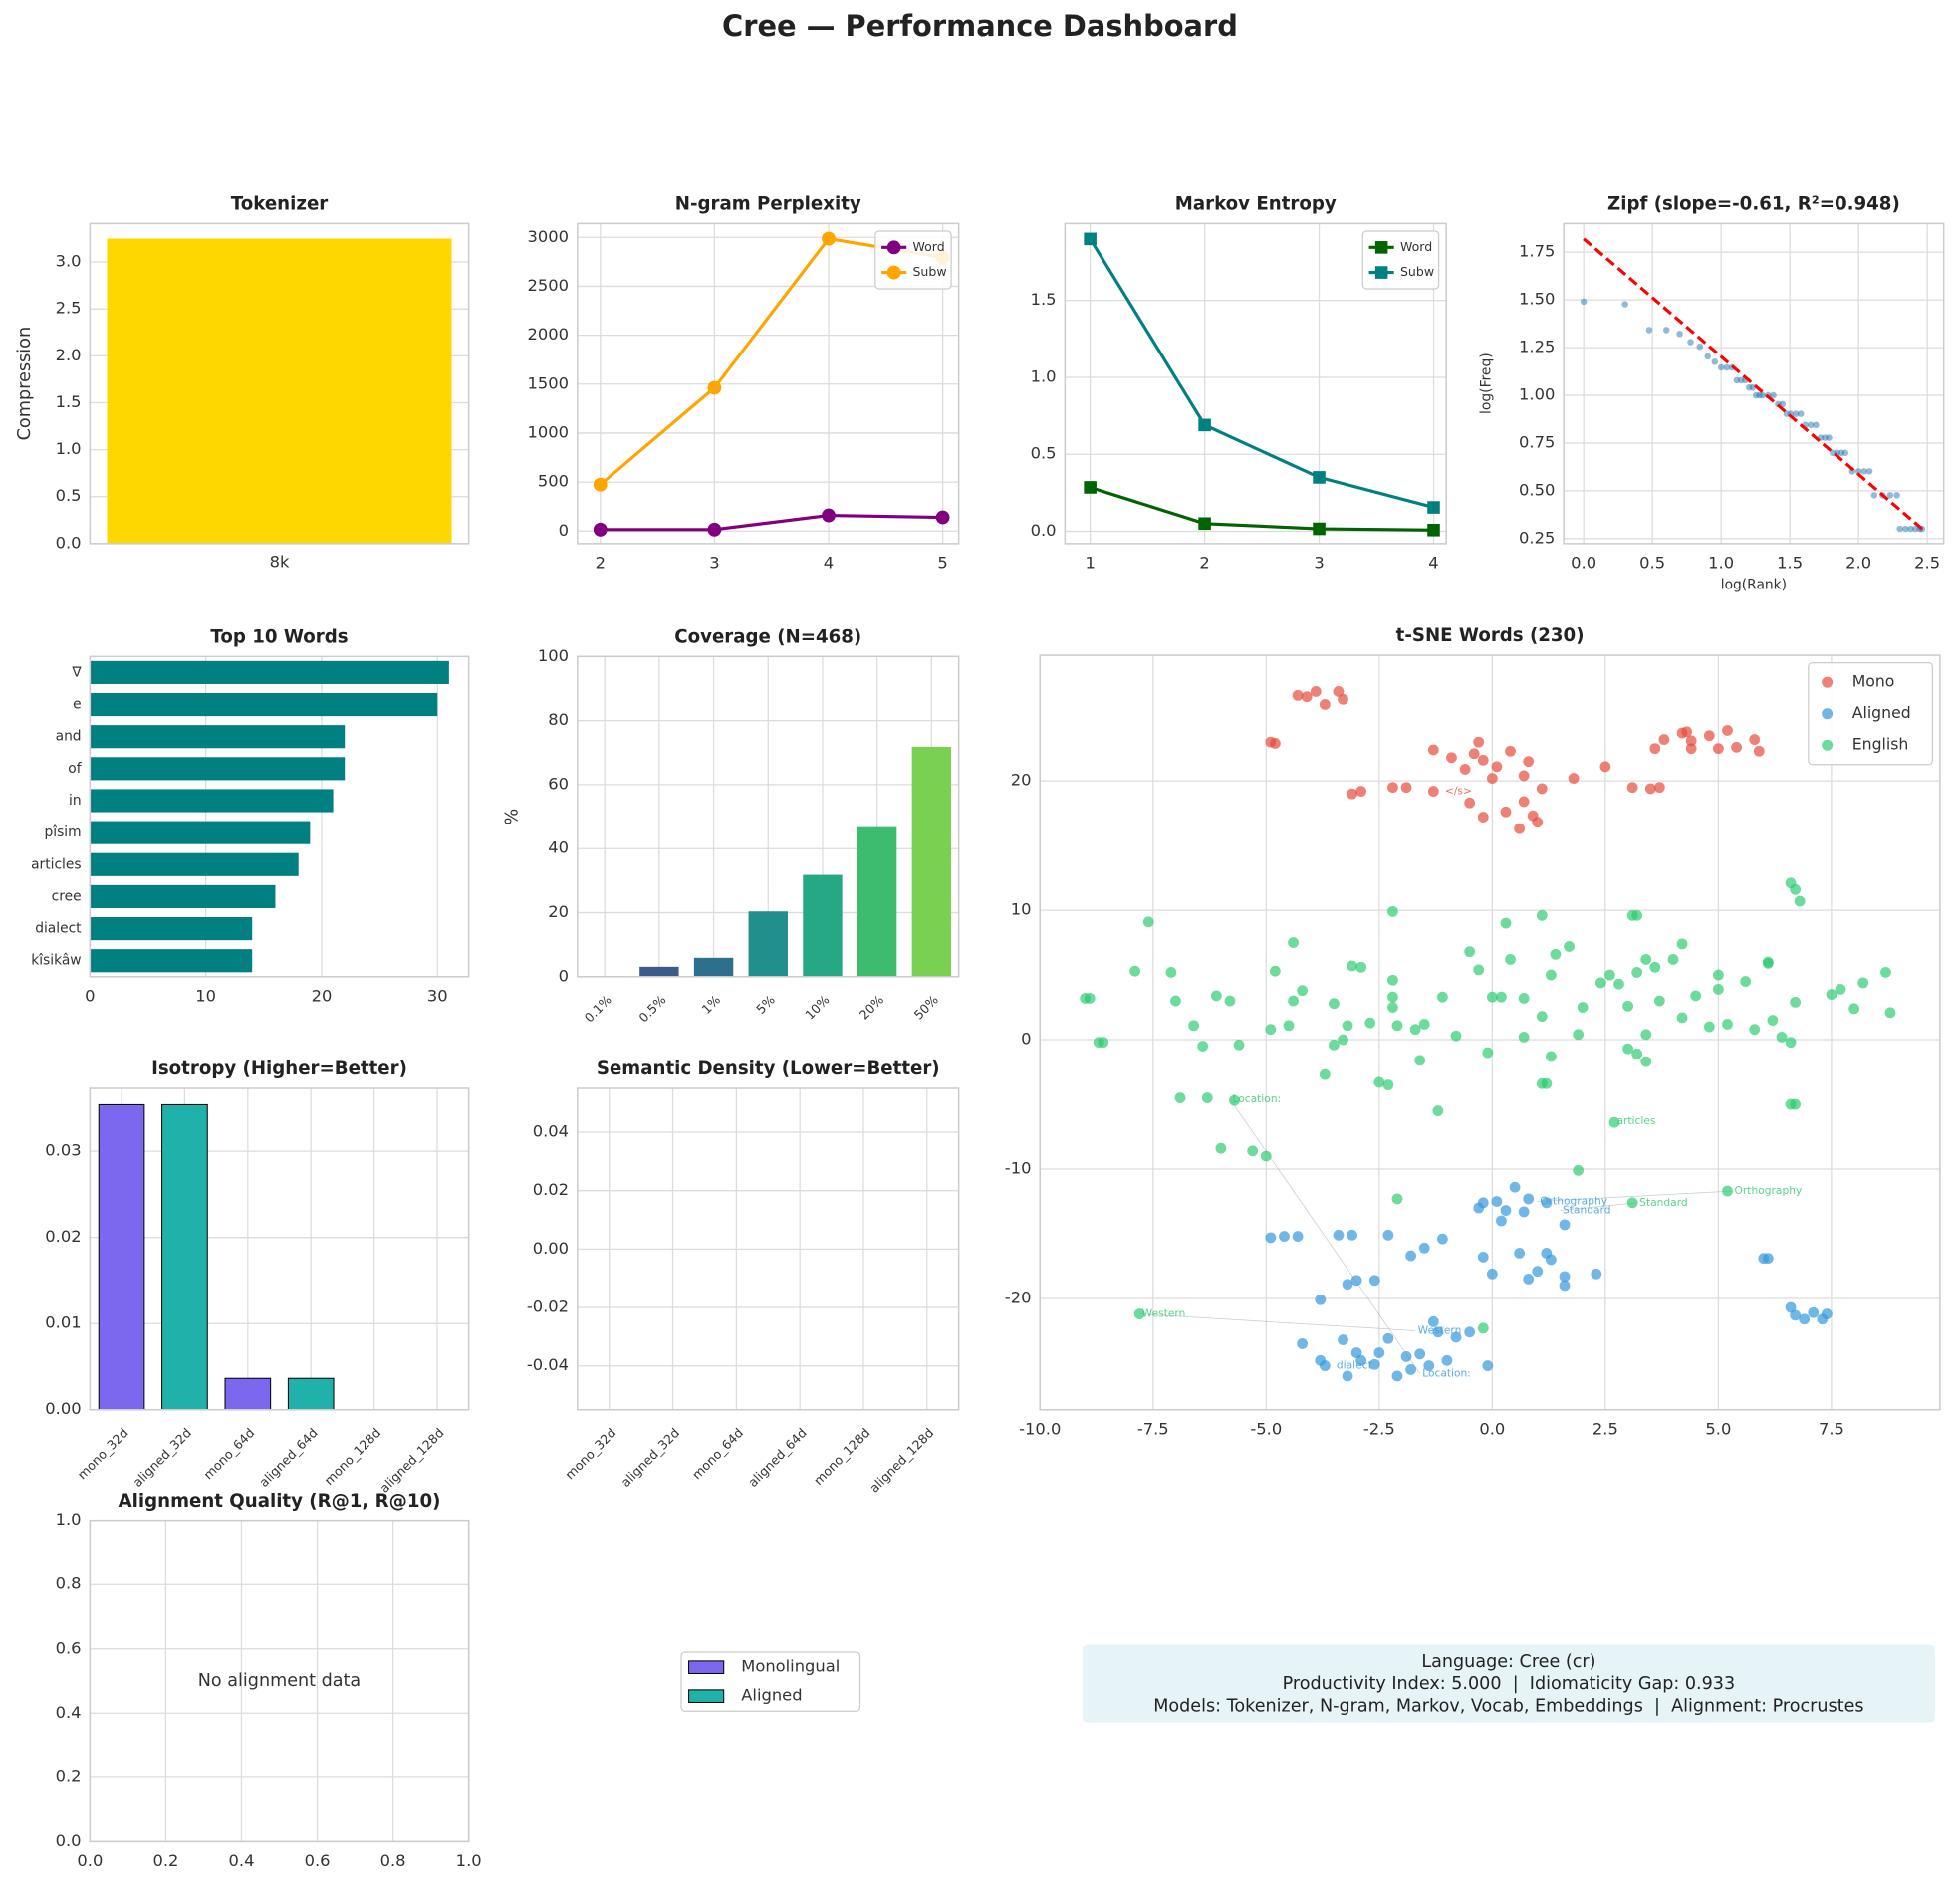  What do you see at coordinates (1574, 1200) in the screenshot?
I see `point-annotation: Orthography` at bounding box center [1574, 1200].